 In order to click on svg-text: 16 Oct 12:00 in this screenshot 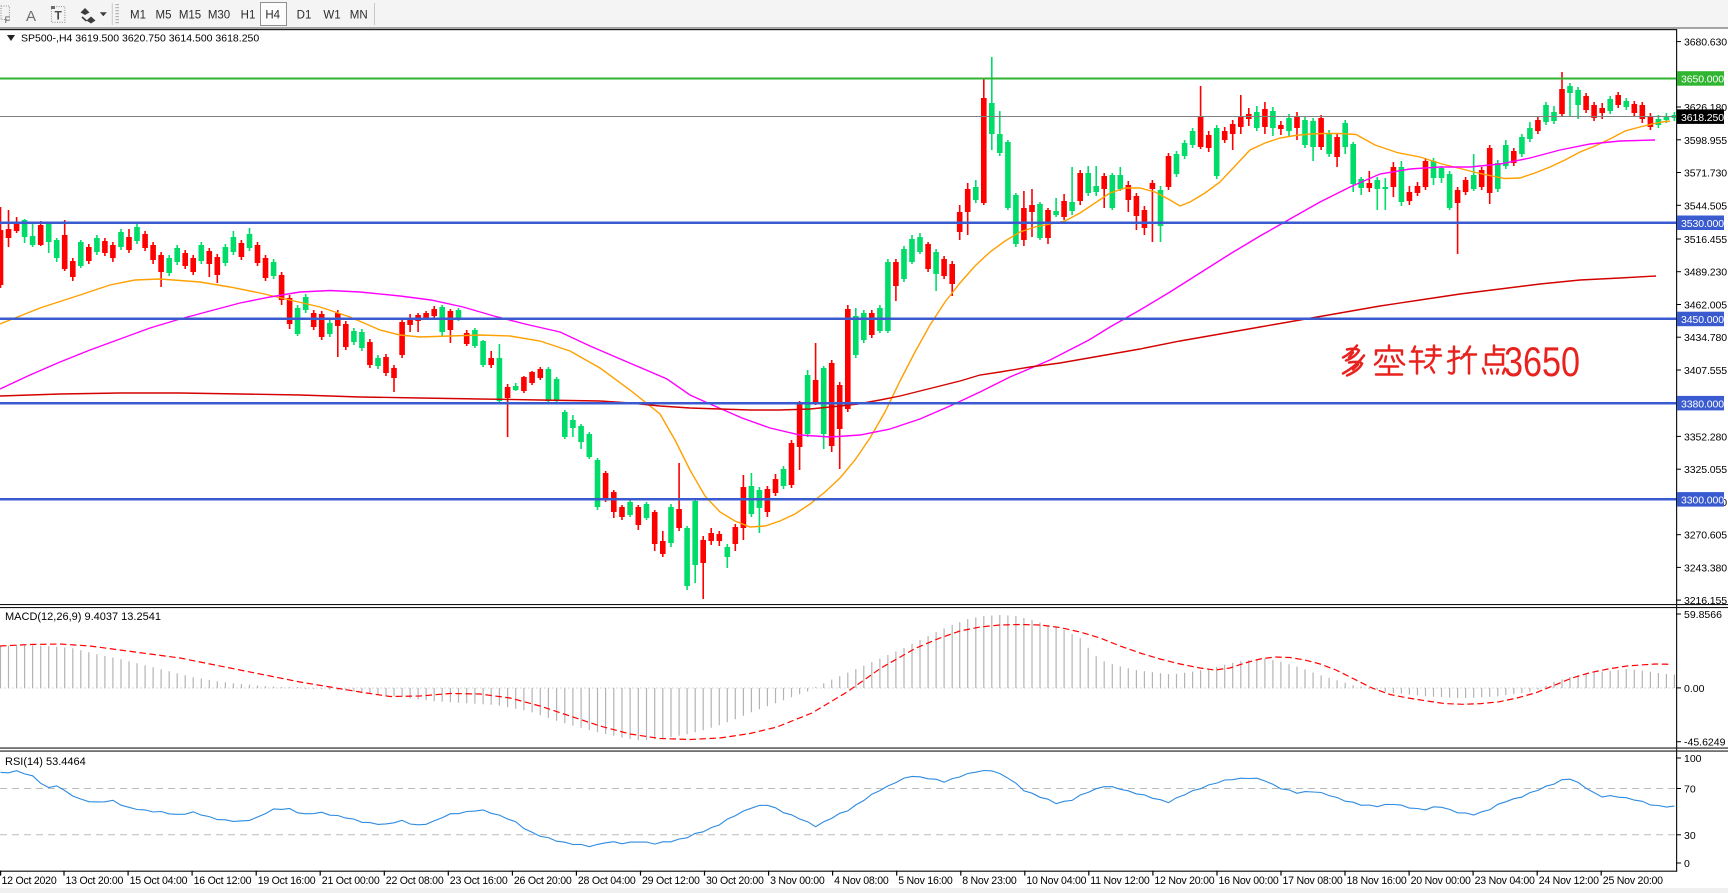, I will do `click(223, 881)`.